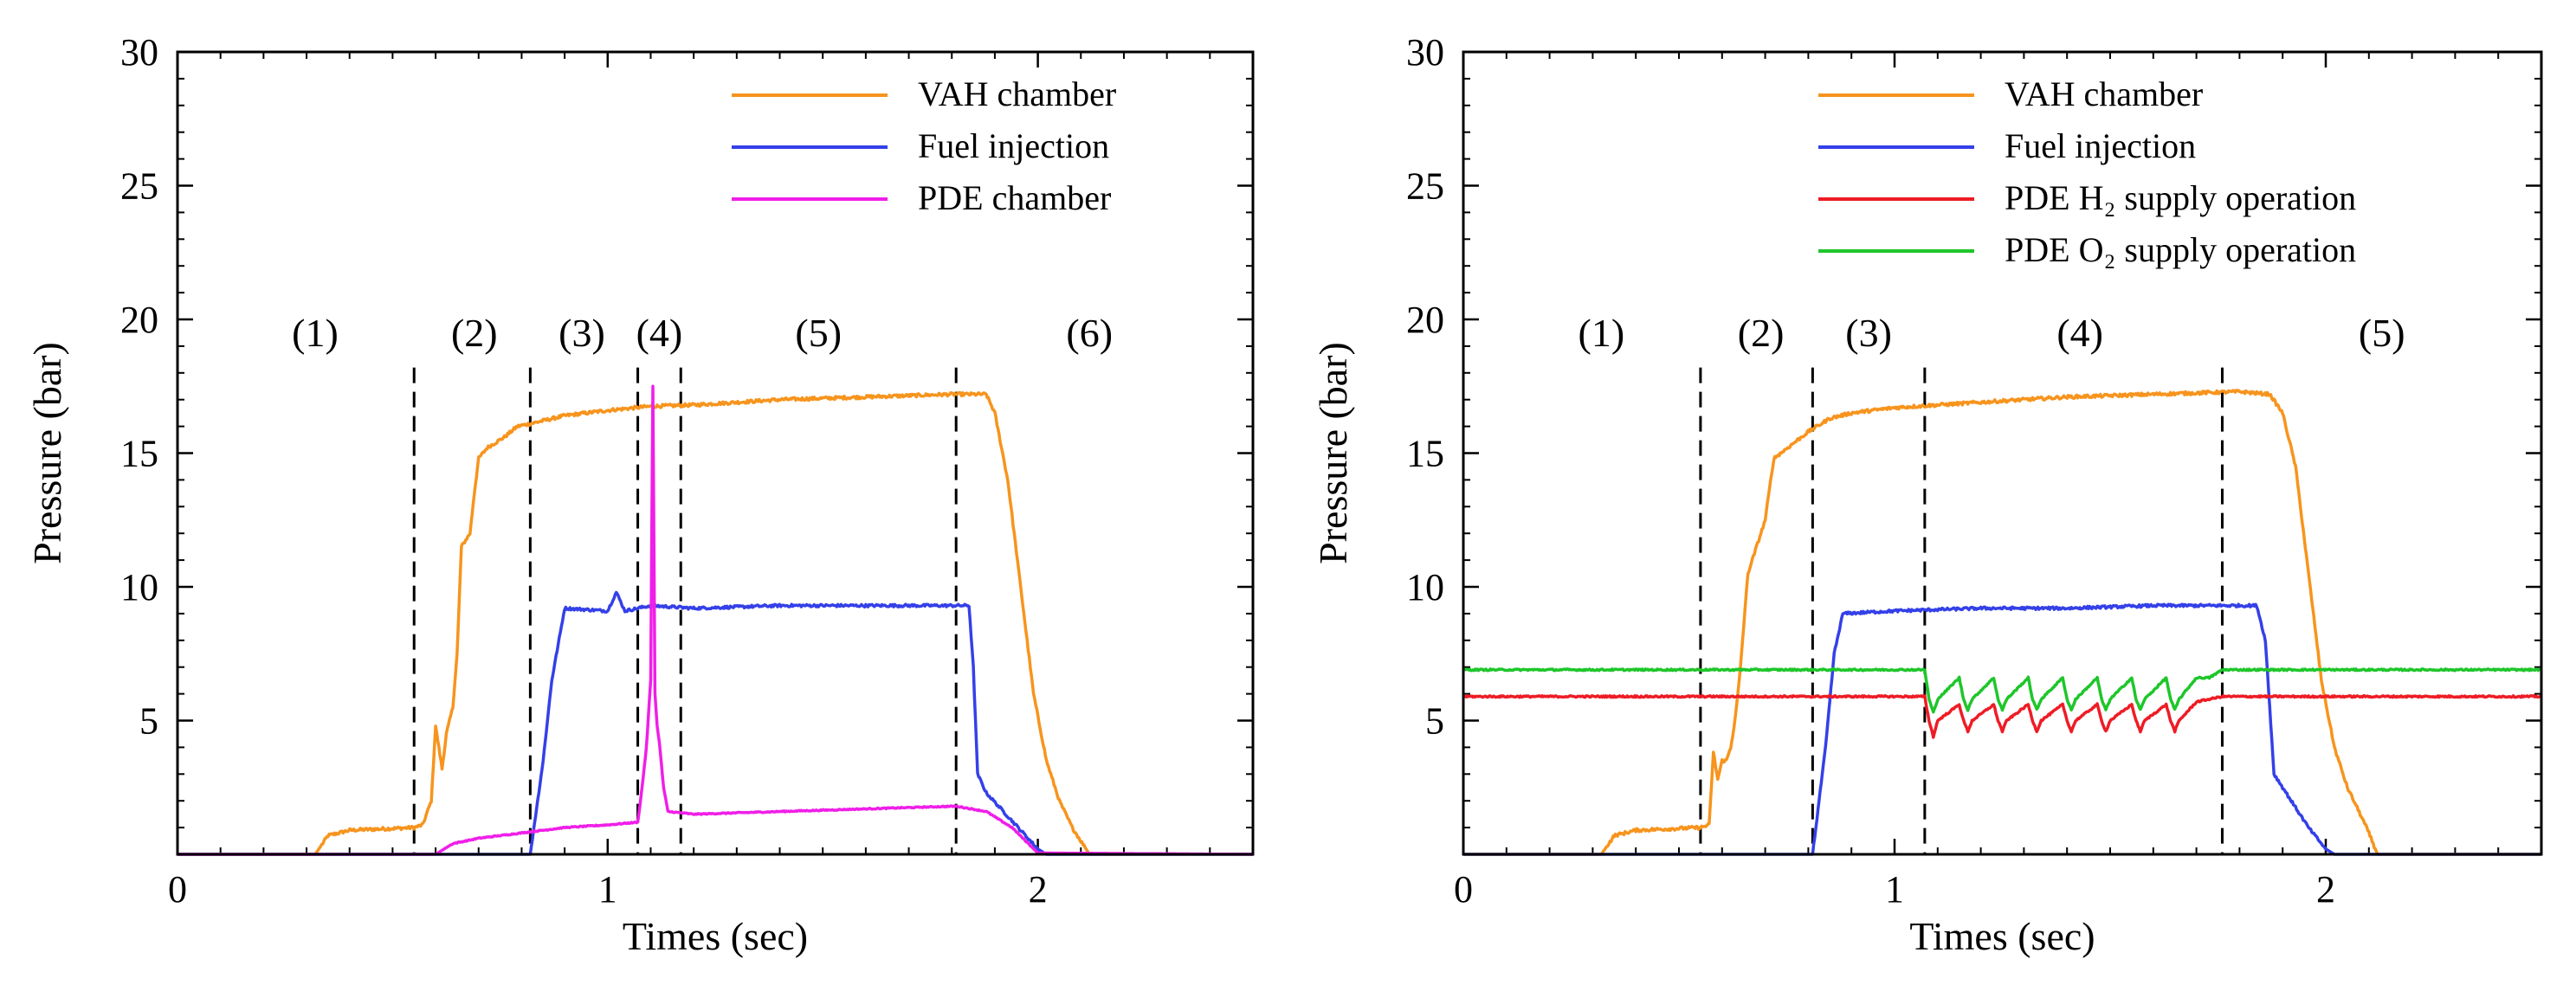 This screenshot has height=998, width=2576. What do you see at coordinates (2003, 691) in the screenshot?
I see `series-line-pde-o-supply-operation` at bounding box center [2003, 691].